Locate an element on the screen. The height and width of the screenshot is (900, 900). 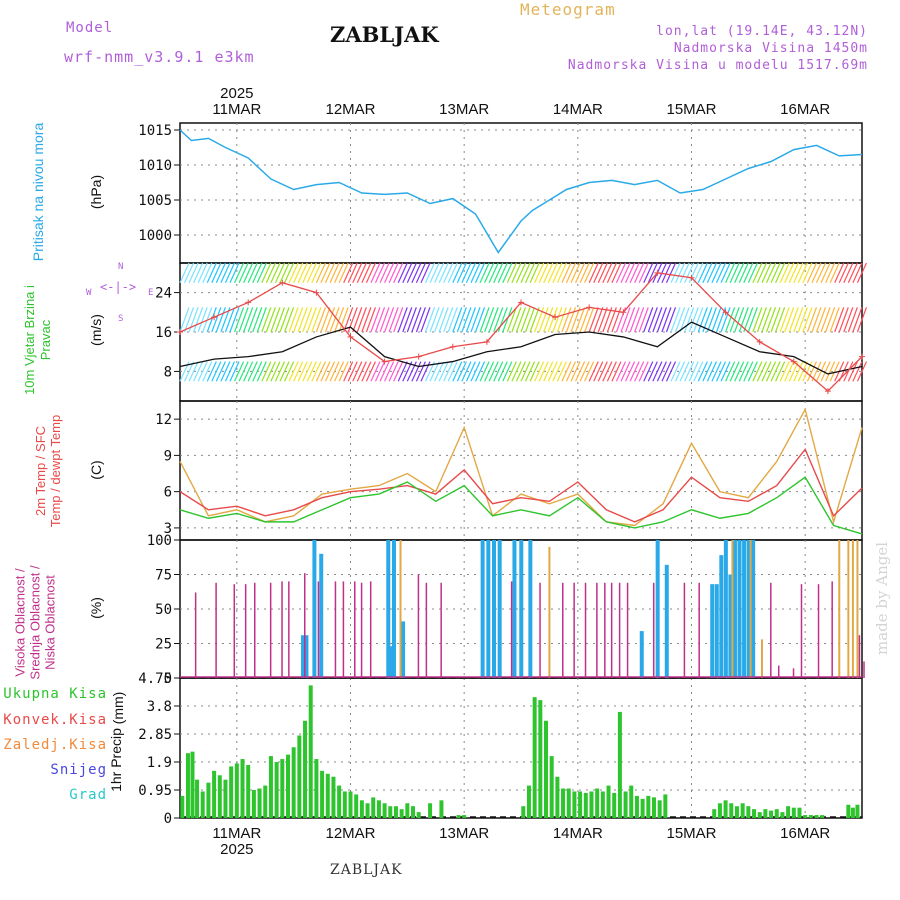
wind-speed-line is located at coordinates (521, 348).